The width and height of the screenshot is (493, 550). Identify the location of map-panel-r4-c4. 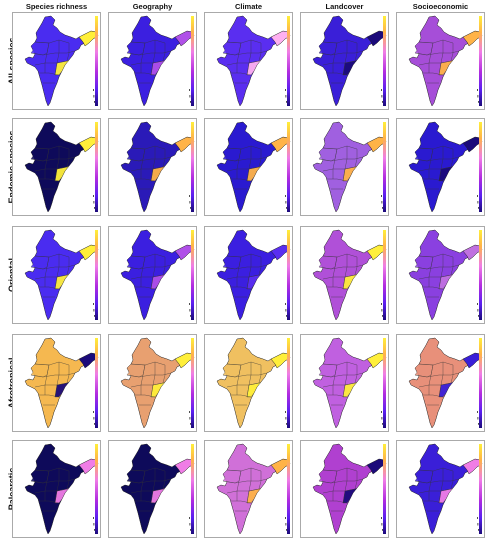
(440, 489).